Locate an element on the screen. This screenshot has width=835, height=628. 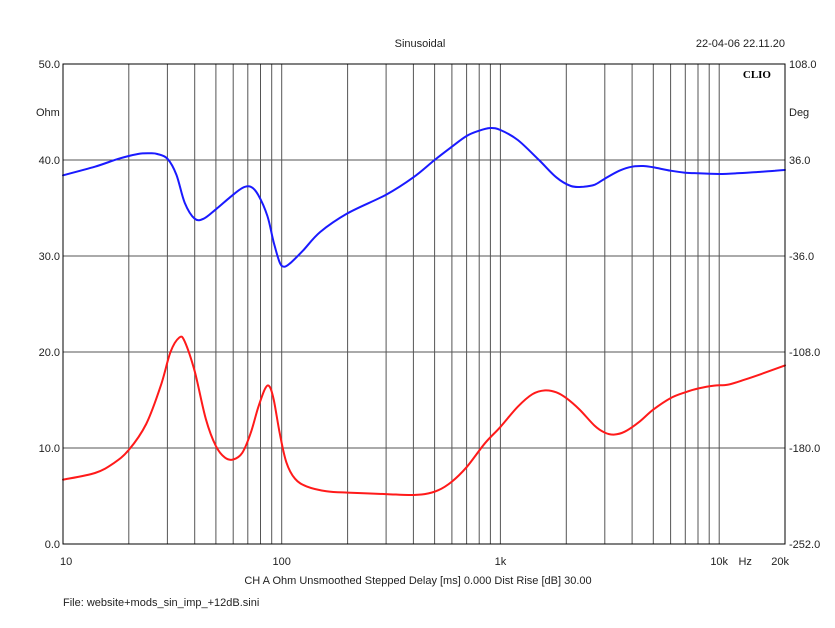
clio-logo: CLIO is located at coordinates (757, 75).